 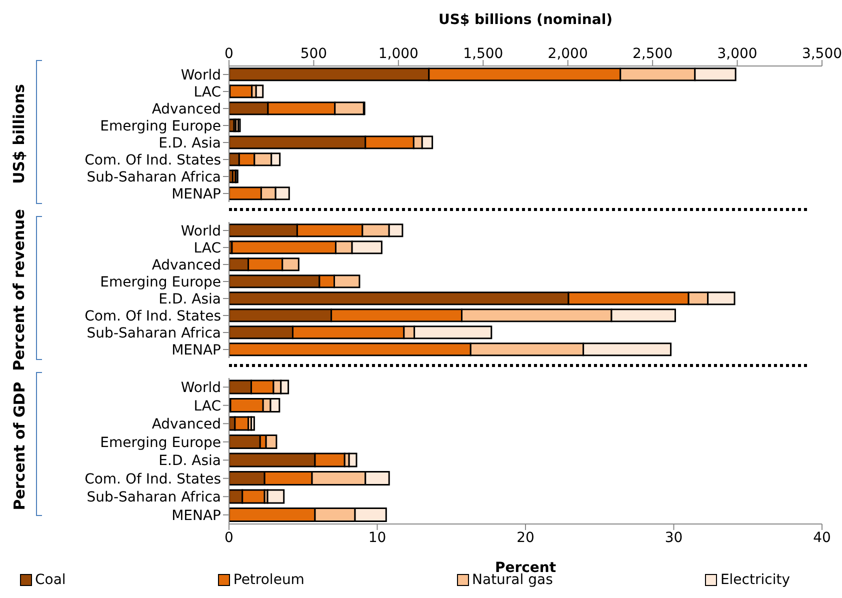 I want to click on x-tick-label: 20, so click(x=525, y=538).